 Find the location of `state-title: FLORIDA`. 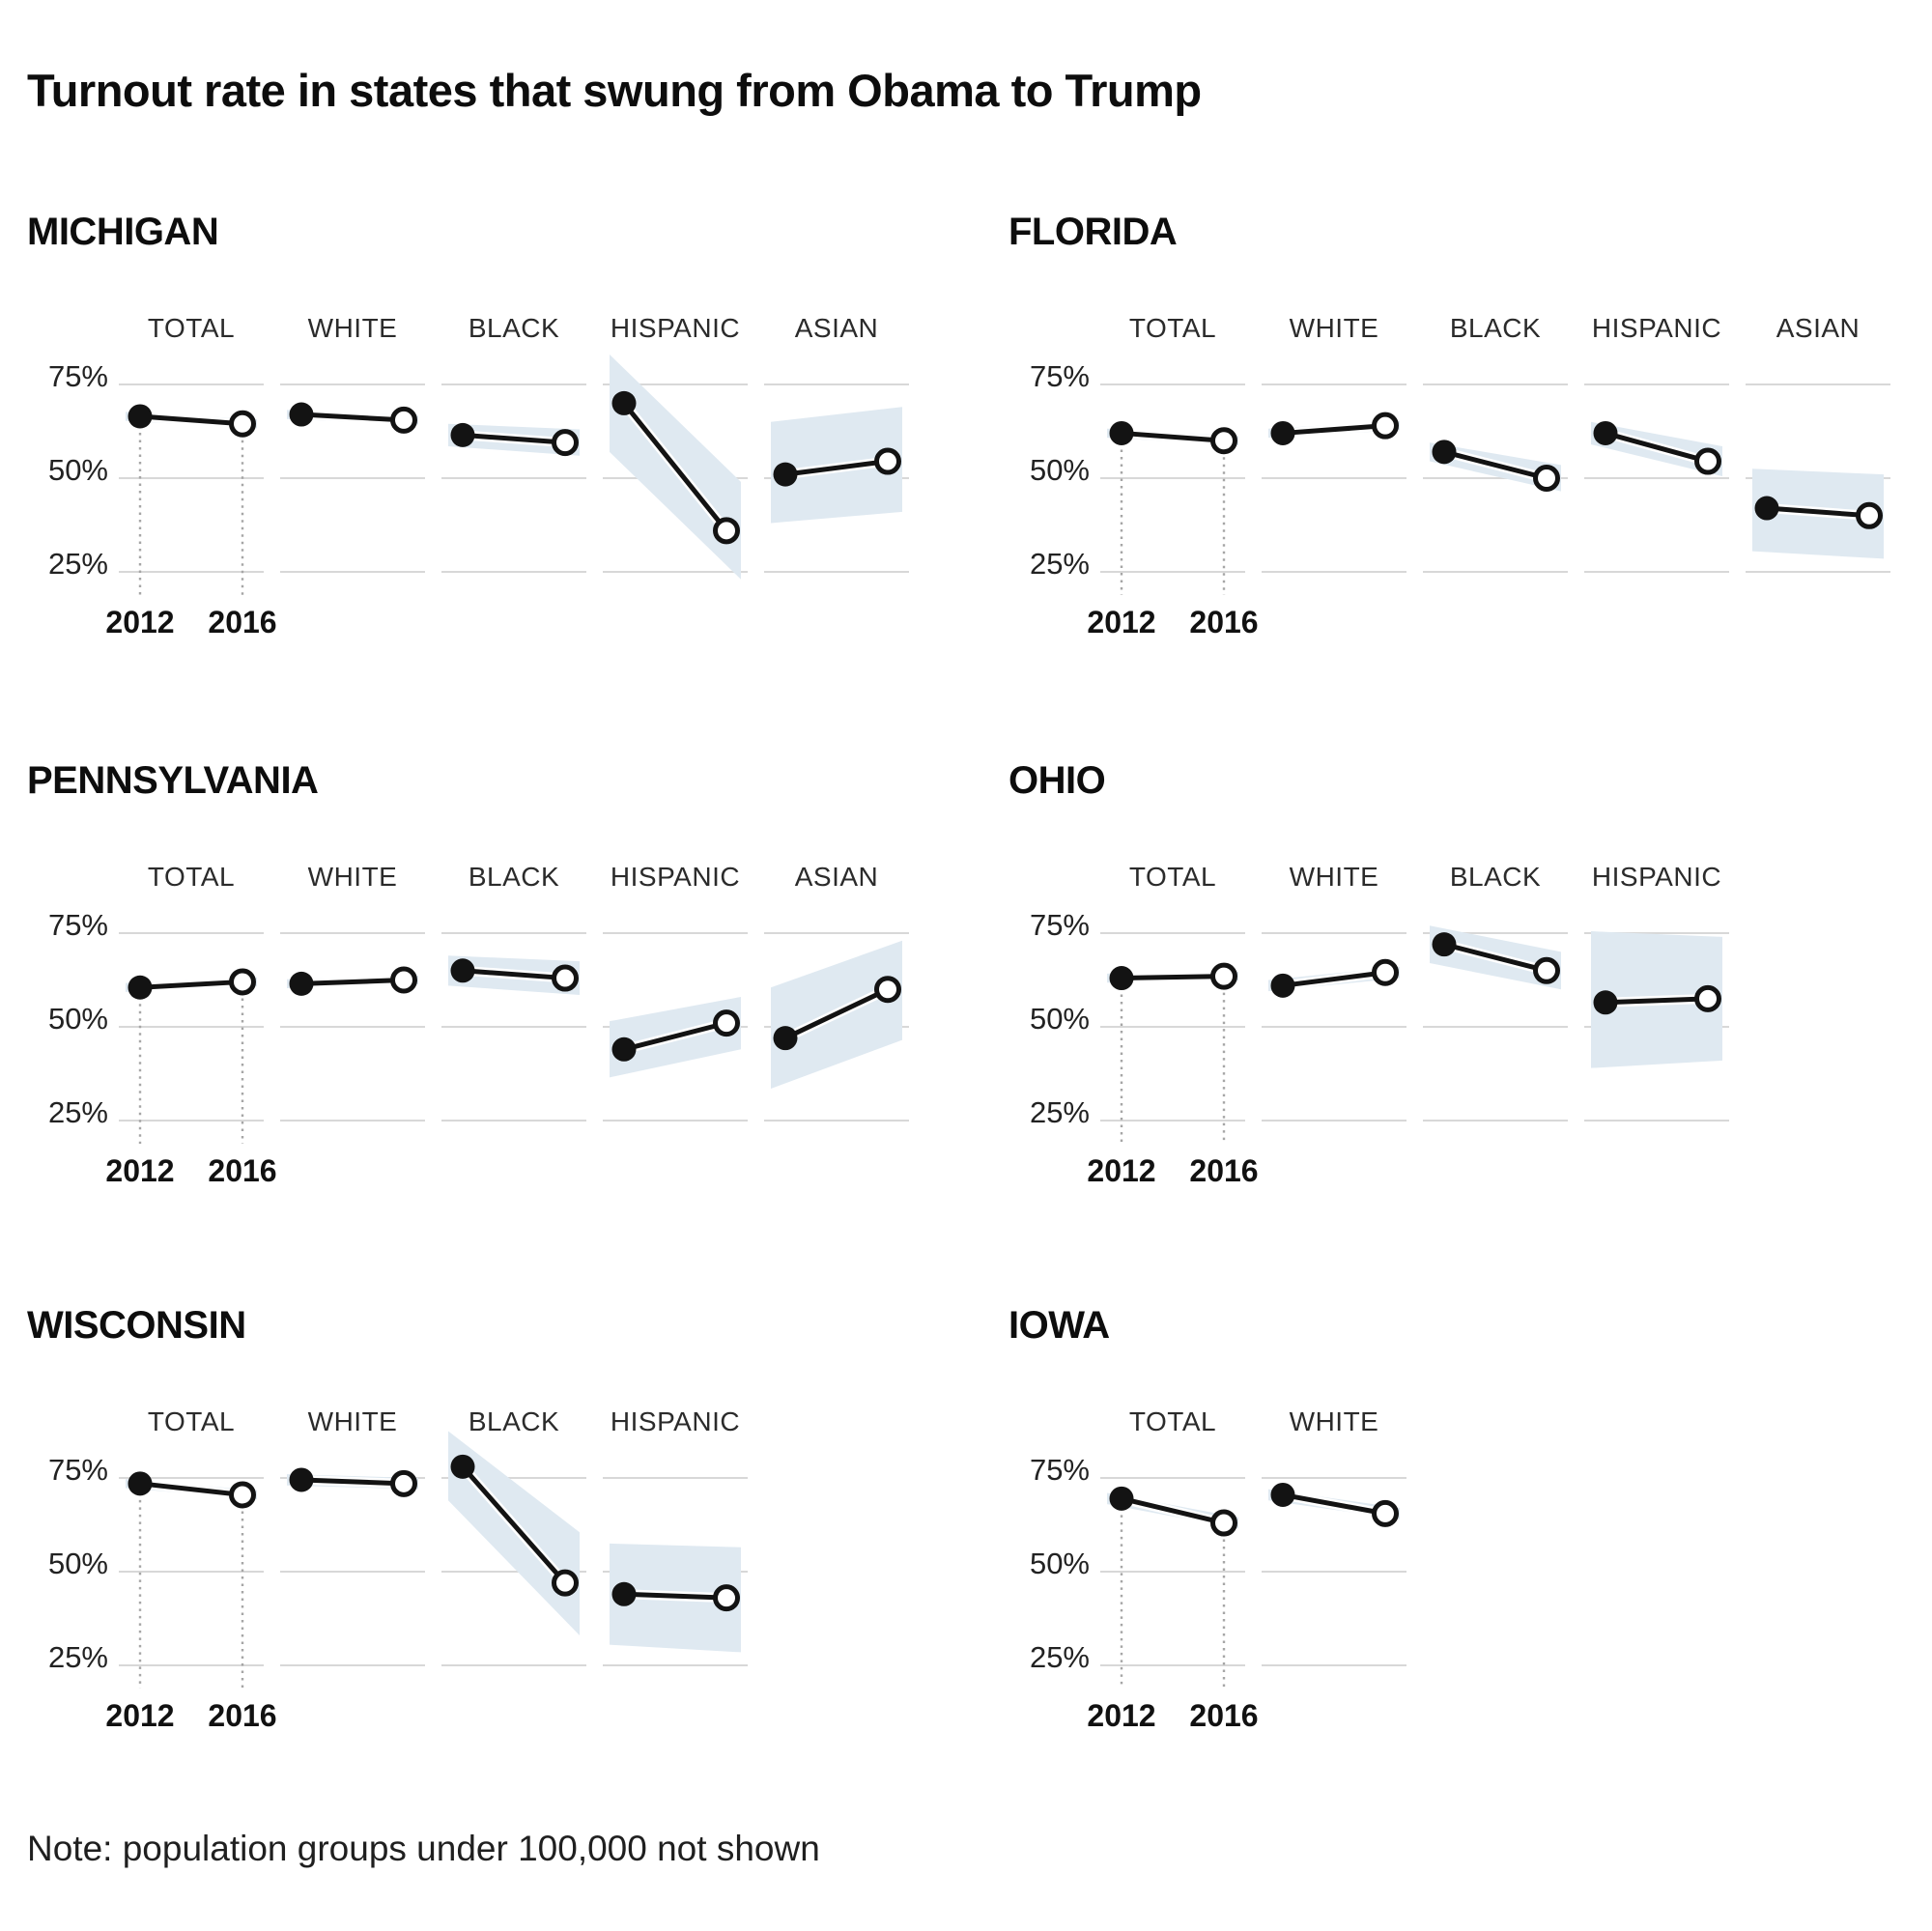

state-title: FLORIDA is located at coordinates (1093, 232).